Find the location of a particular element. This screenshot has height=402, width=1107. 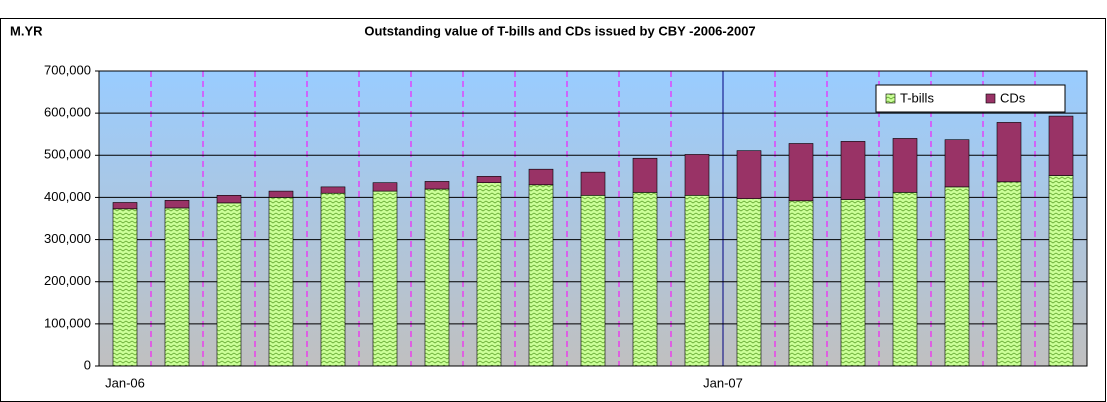

x-tick-label: Jan-06 is located at coordinates (125, 382).